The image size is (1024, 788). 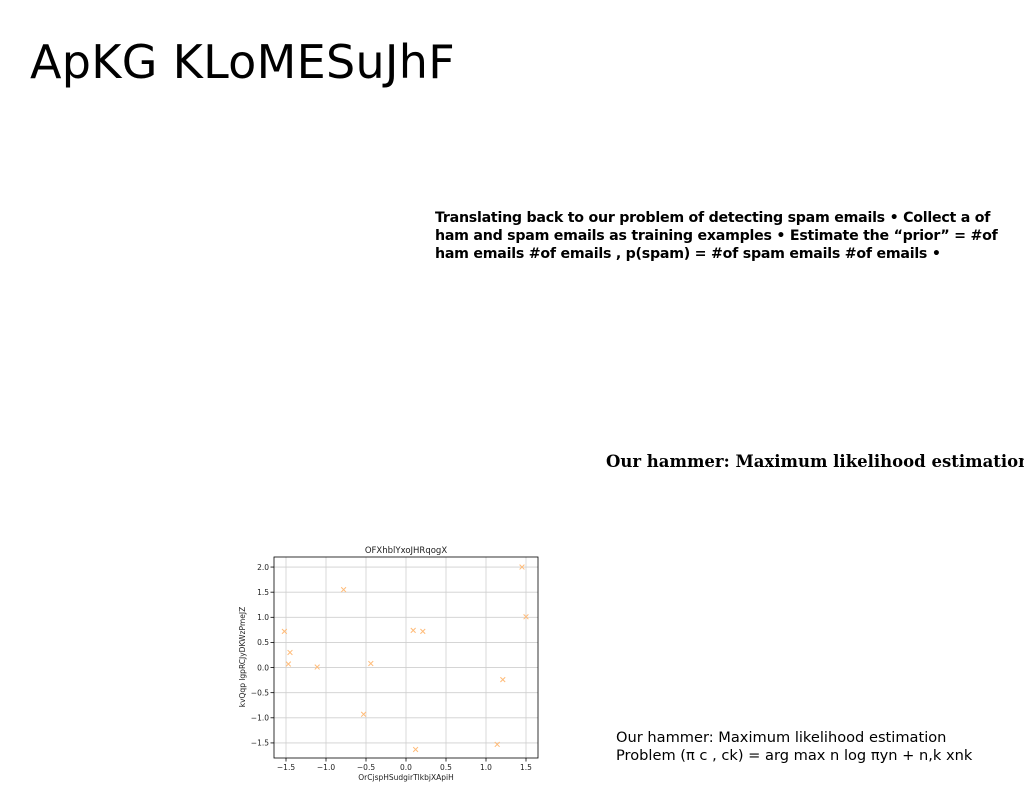 What do you see at coordinates (263, 592) in the screenshot?
I see `y-tick-label: 1.5` at bounding box center [263, 592].